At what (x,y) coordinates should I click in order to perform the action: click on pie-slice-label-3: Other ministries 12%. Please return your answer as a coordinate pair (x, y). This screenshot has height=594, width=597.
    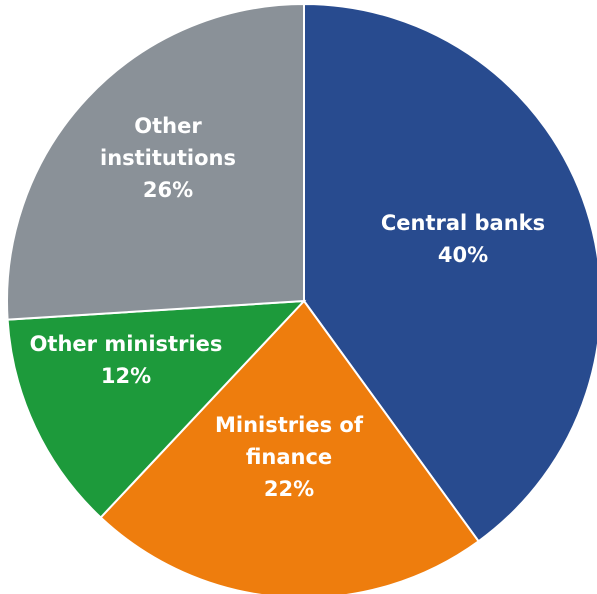
    Looking at the image, I should click on (126, 360).